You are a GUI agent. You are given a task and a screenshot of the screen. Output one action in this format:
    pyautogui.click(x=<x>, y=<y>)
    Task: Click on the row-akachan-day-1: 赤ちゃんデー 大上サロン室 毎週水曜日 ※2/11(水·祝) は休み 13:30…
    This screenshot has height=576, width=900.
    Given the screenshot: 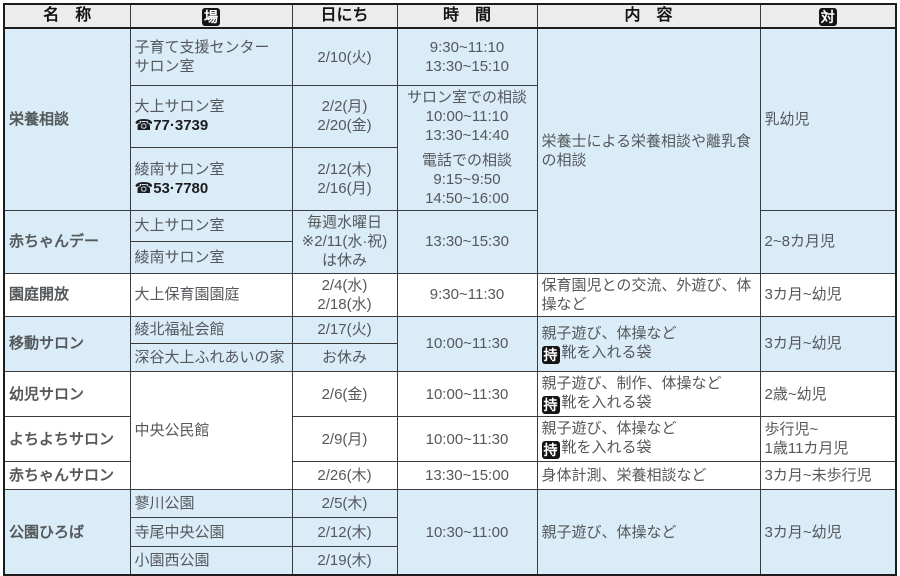 What is the action you would take?
    pyautogui.click(x=450, y=242)
    